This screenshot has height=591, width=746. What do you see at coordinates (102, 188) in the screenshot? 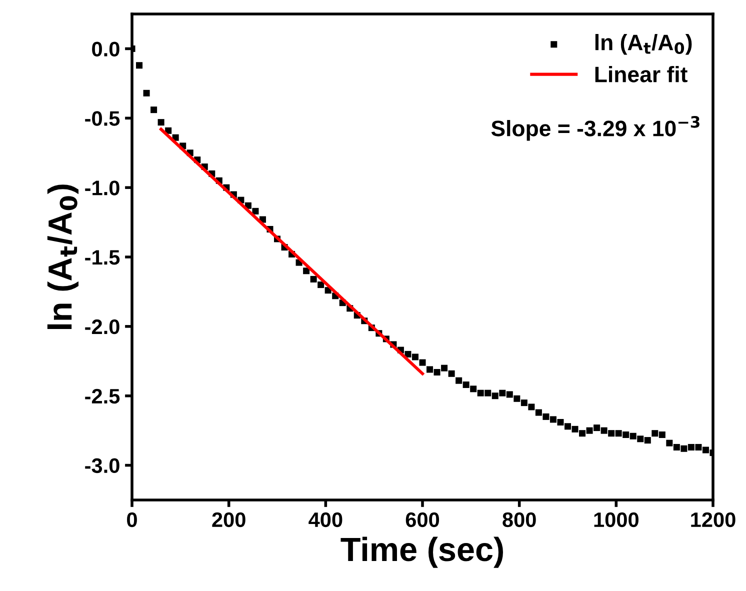
I see `y-tick-label: -1.0` at bounding box center [102, 188].